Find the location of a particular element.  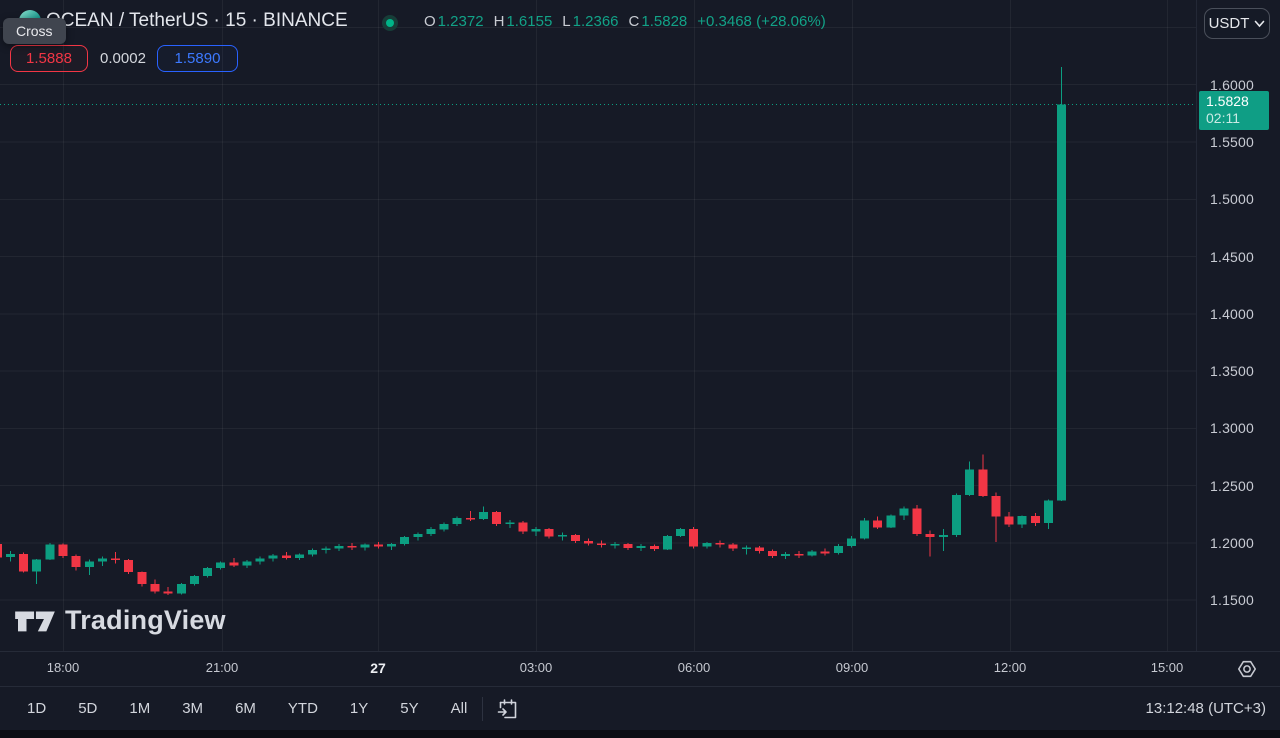

go-to-date-calendar-icon is located at coordinates (507, 708).